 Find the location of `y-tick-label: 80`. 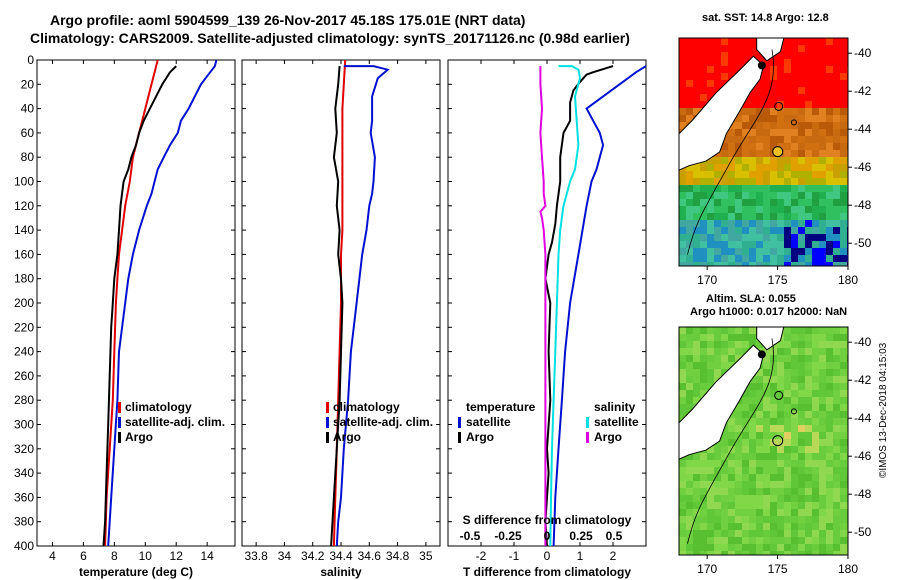

y-tick-label: 80 is located at coordinates (28, 157).